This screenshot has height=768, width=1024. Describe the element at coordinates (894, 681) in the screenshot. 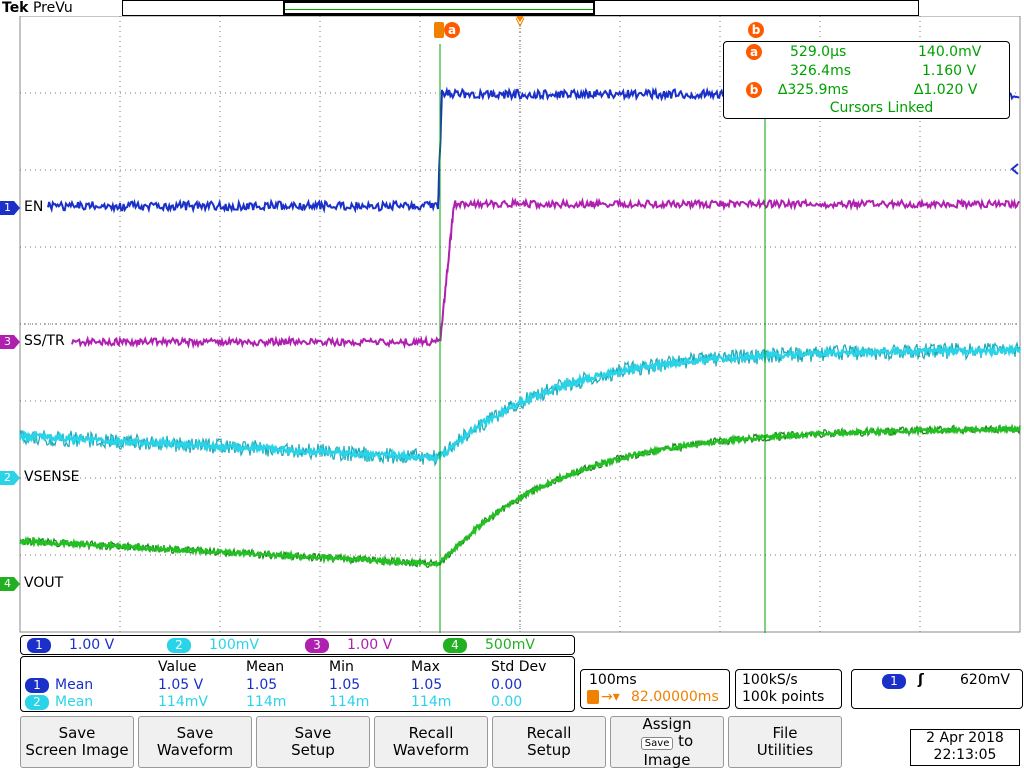

I see `trigger-source-chip: 1` at that location.